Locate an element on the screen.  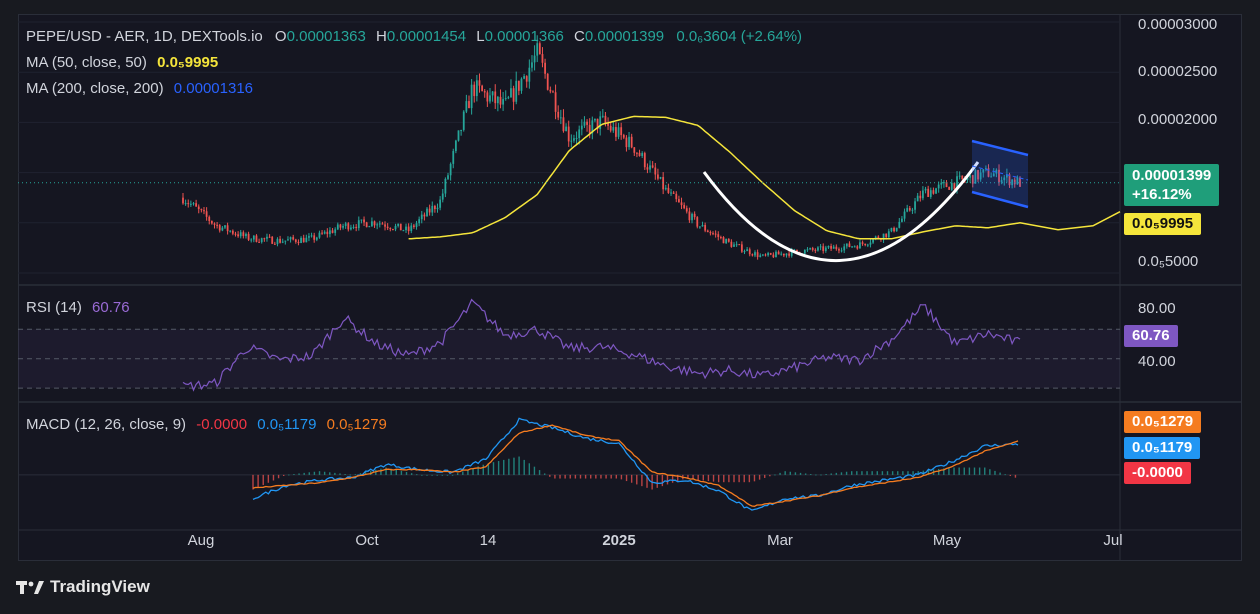
channel-mid-line is located at coordinates (1000, 173).